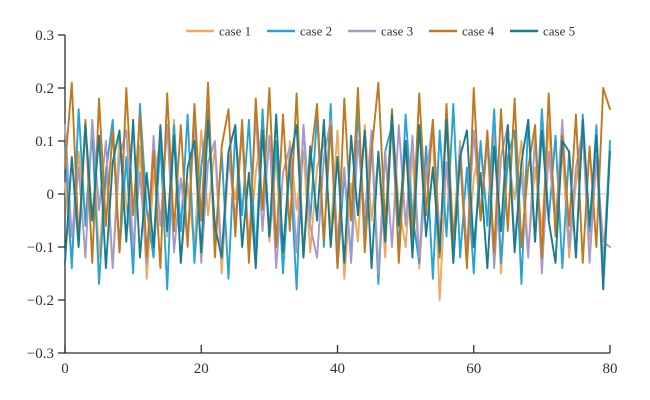 The height and width of the screenshot is (400, 650). Describe the element at coordinates (44, 89) in the screenshot. I see `y-tick-label: 0.2` at that location.